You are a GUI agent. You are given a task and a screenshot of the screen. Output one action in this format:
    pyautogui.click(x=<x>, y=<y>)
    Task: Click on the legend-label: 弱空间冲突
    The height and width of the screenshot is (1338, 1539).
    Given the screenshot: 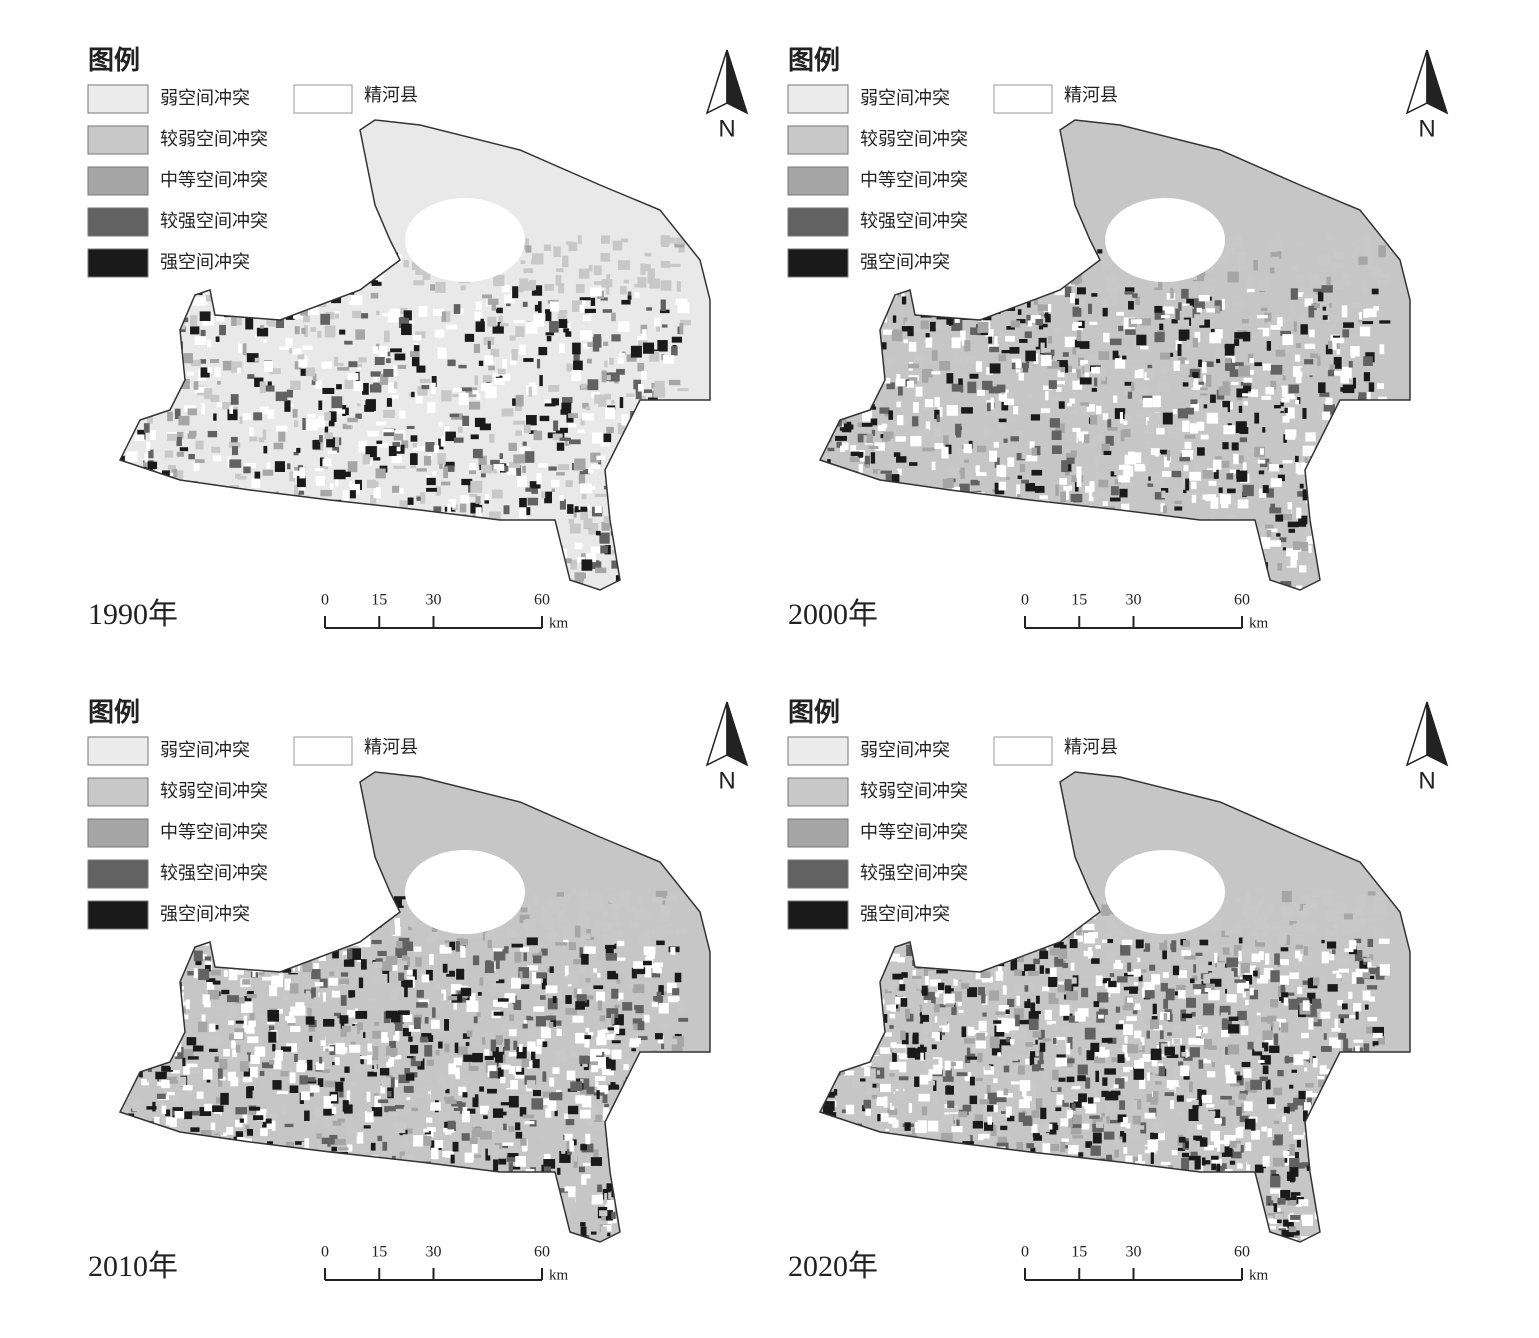 What is the action you would take?
    pyautogui.click(x=205, y=98)
    